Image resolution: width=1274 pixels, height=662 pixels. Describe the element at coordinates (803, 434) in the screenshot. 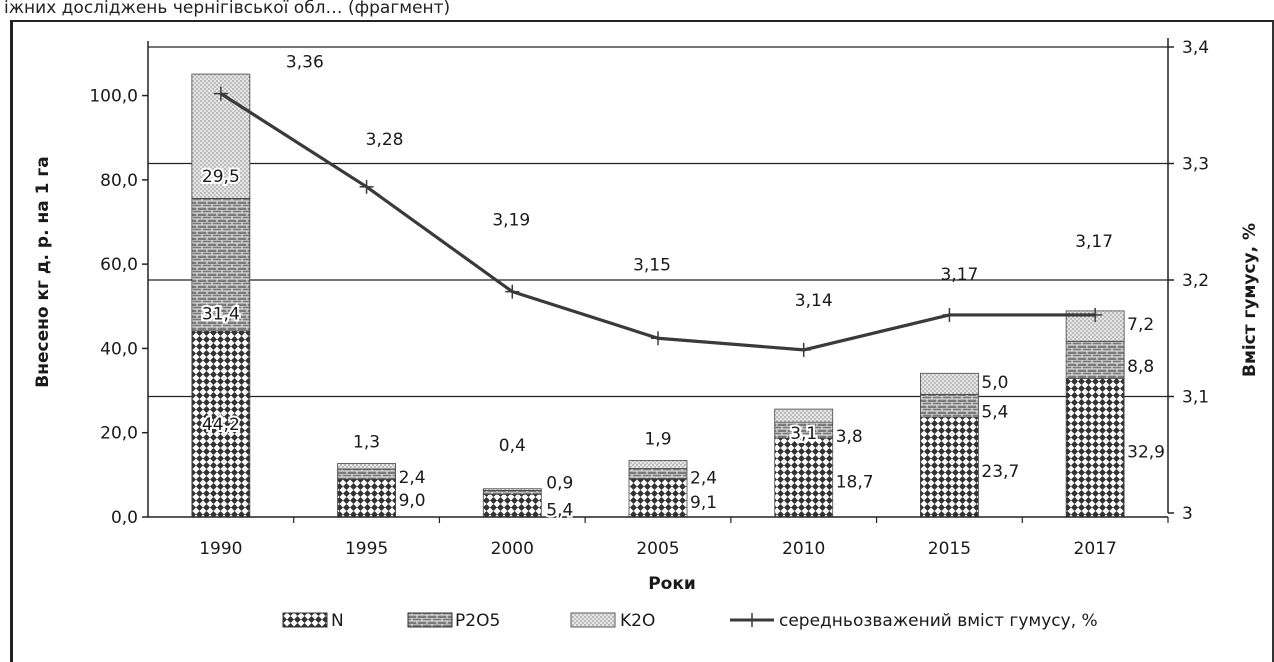

I see `bar-label-k2o-2010: 3,1` at that location.